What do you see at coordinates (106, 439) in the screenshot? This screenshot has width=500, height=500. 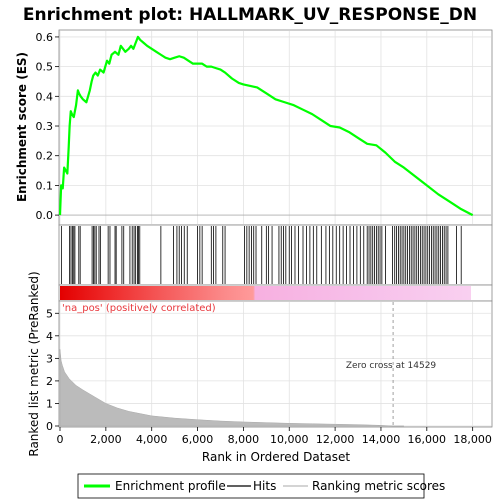 I see `x-tick-label: 2,000` at bounding box center [106, 439].